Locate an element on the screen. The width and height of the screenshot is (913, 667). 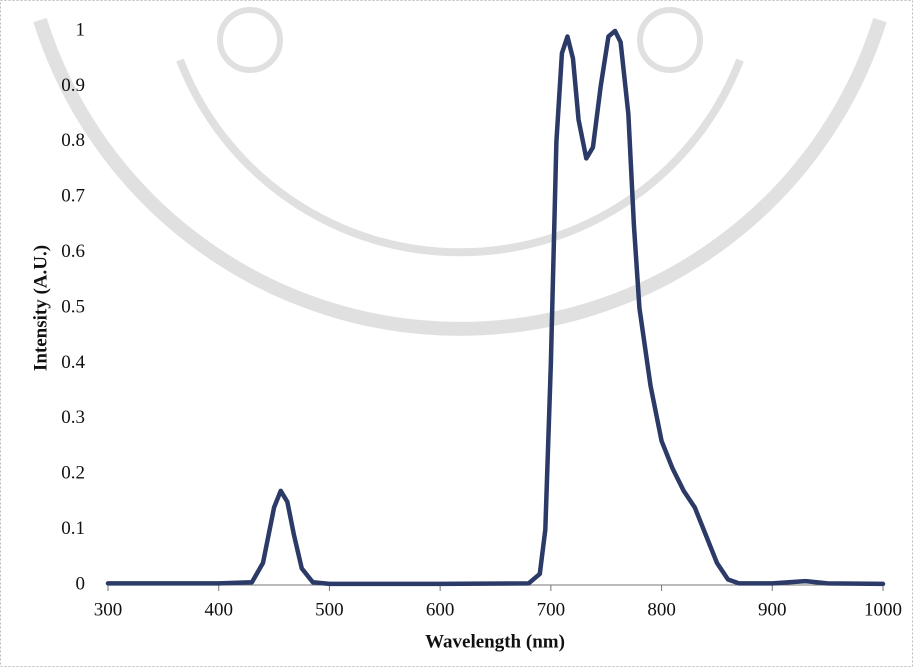
x-tick-label: 700 is located at coordinates (551, 609).